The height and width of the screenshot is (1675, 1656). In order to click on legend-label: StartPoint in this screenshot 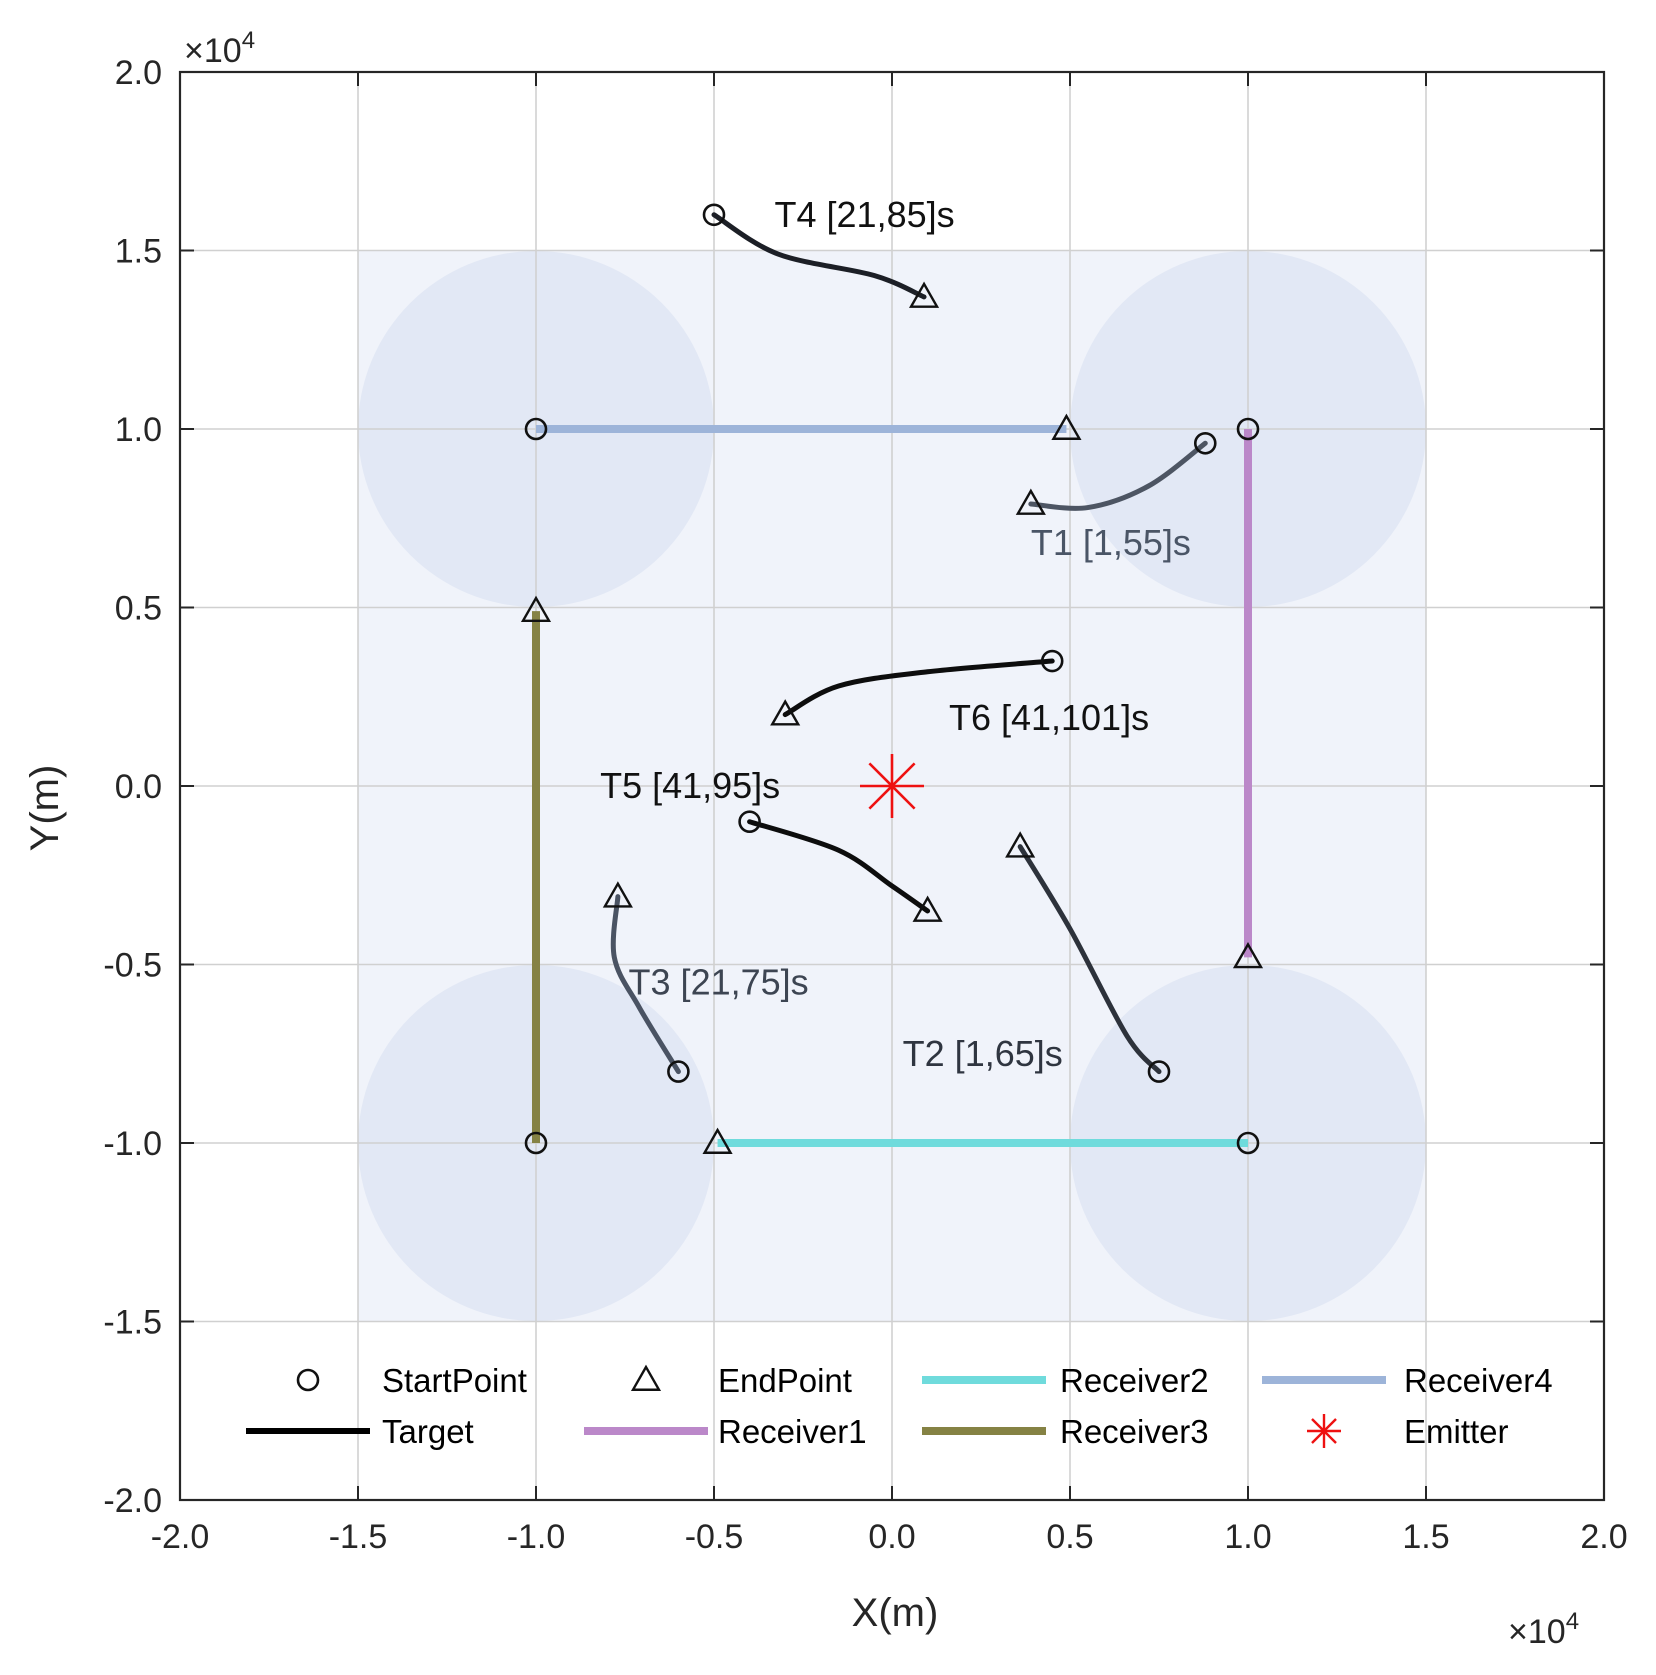, I will do `click(454, 1380)`.